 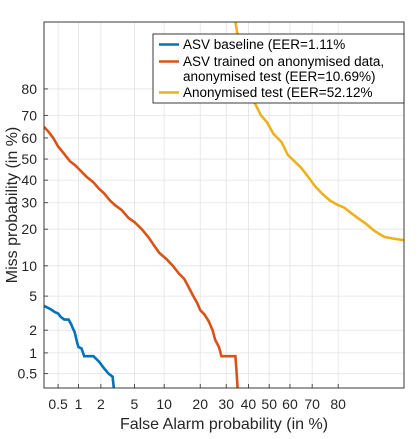 What do you see at coordinates (29, 229) in the screenshot?
I see `y-tick-label: 20` at bounding box center [29, 229].